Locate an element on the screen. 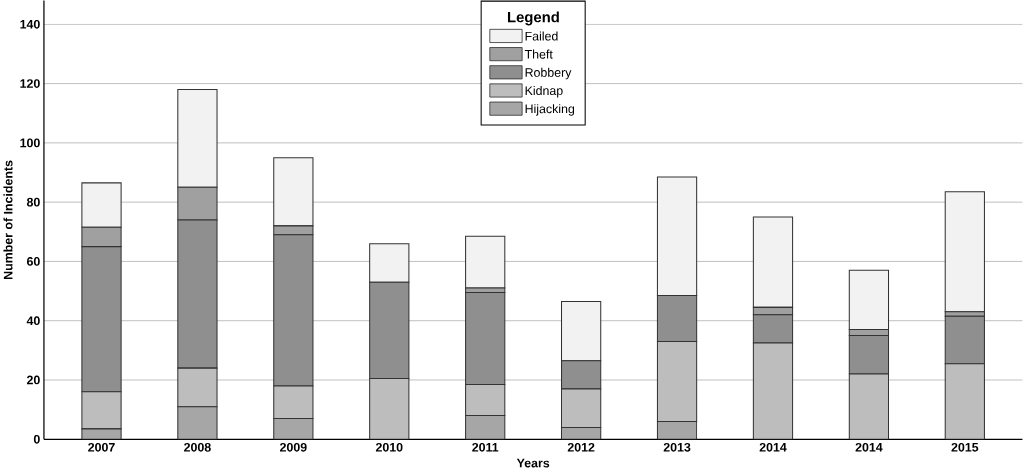  x-tick-label: 2008 is located at coordinates (197, 447).